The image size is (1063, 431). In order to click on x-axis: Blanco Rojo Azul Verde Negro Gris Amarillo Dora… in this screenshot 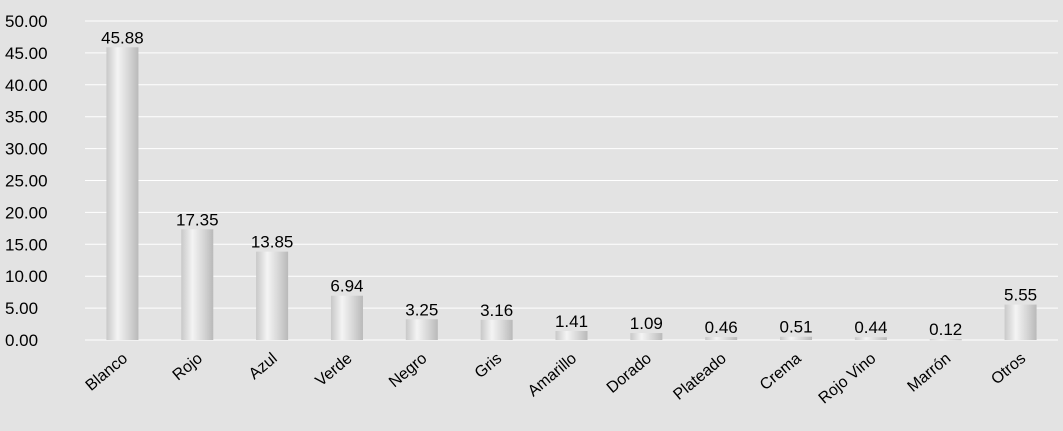, I will do `click(556, 379)`.